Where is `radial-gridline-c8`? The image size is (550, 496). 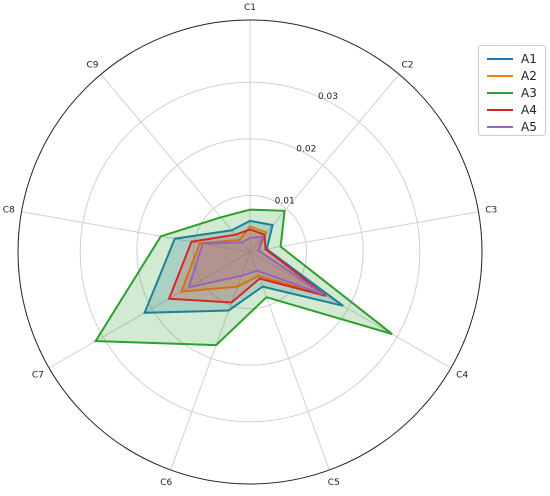 radial-gridline-c8 is located at coordinates (136, 232).